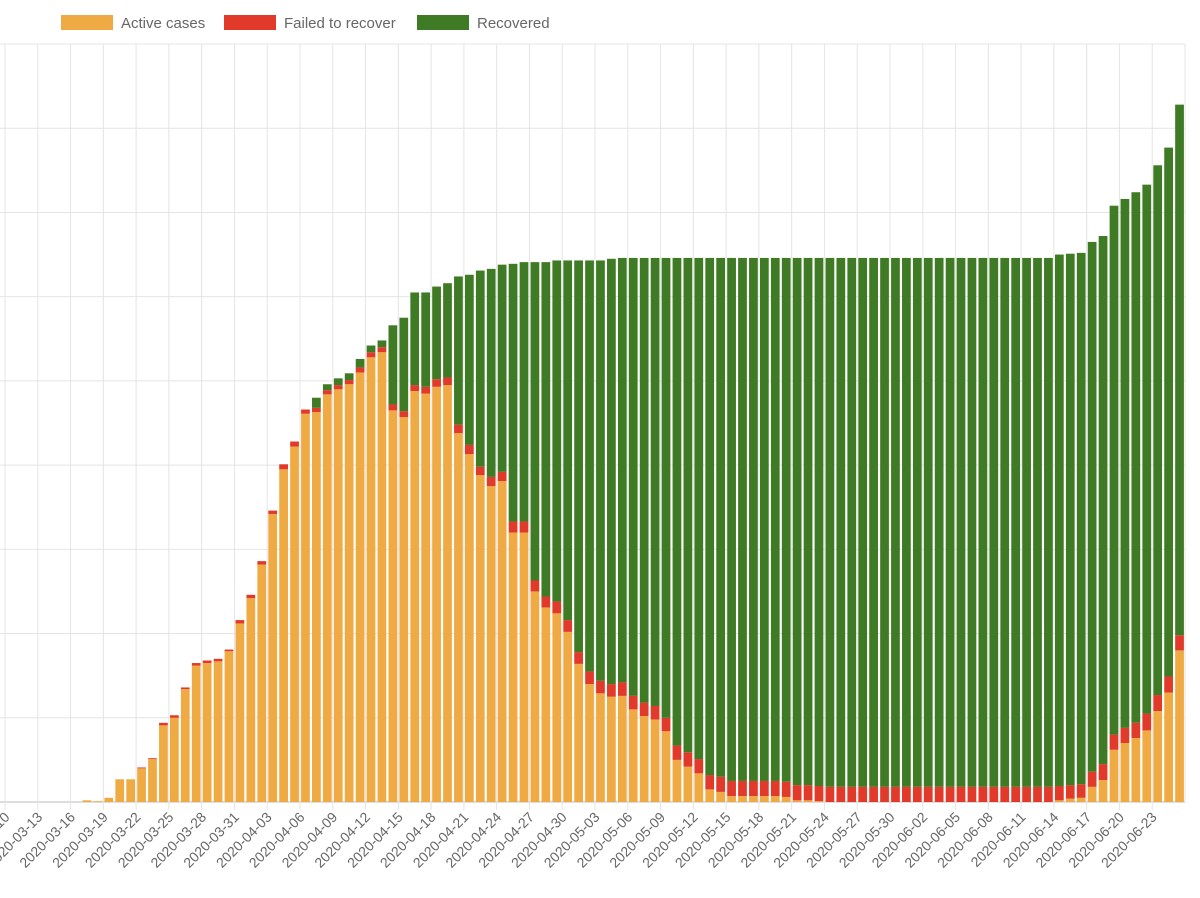  Describe the element at coordinates (340, 23) in the screenshot. I see `legend-label: Failed to recover` at that location.